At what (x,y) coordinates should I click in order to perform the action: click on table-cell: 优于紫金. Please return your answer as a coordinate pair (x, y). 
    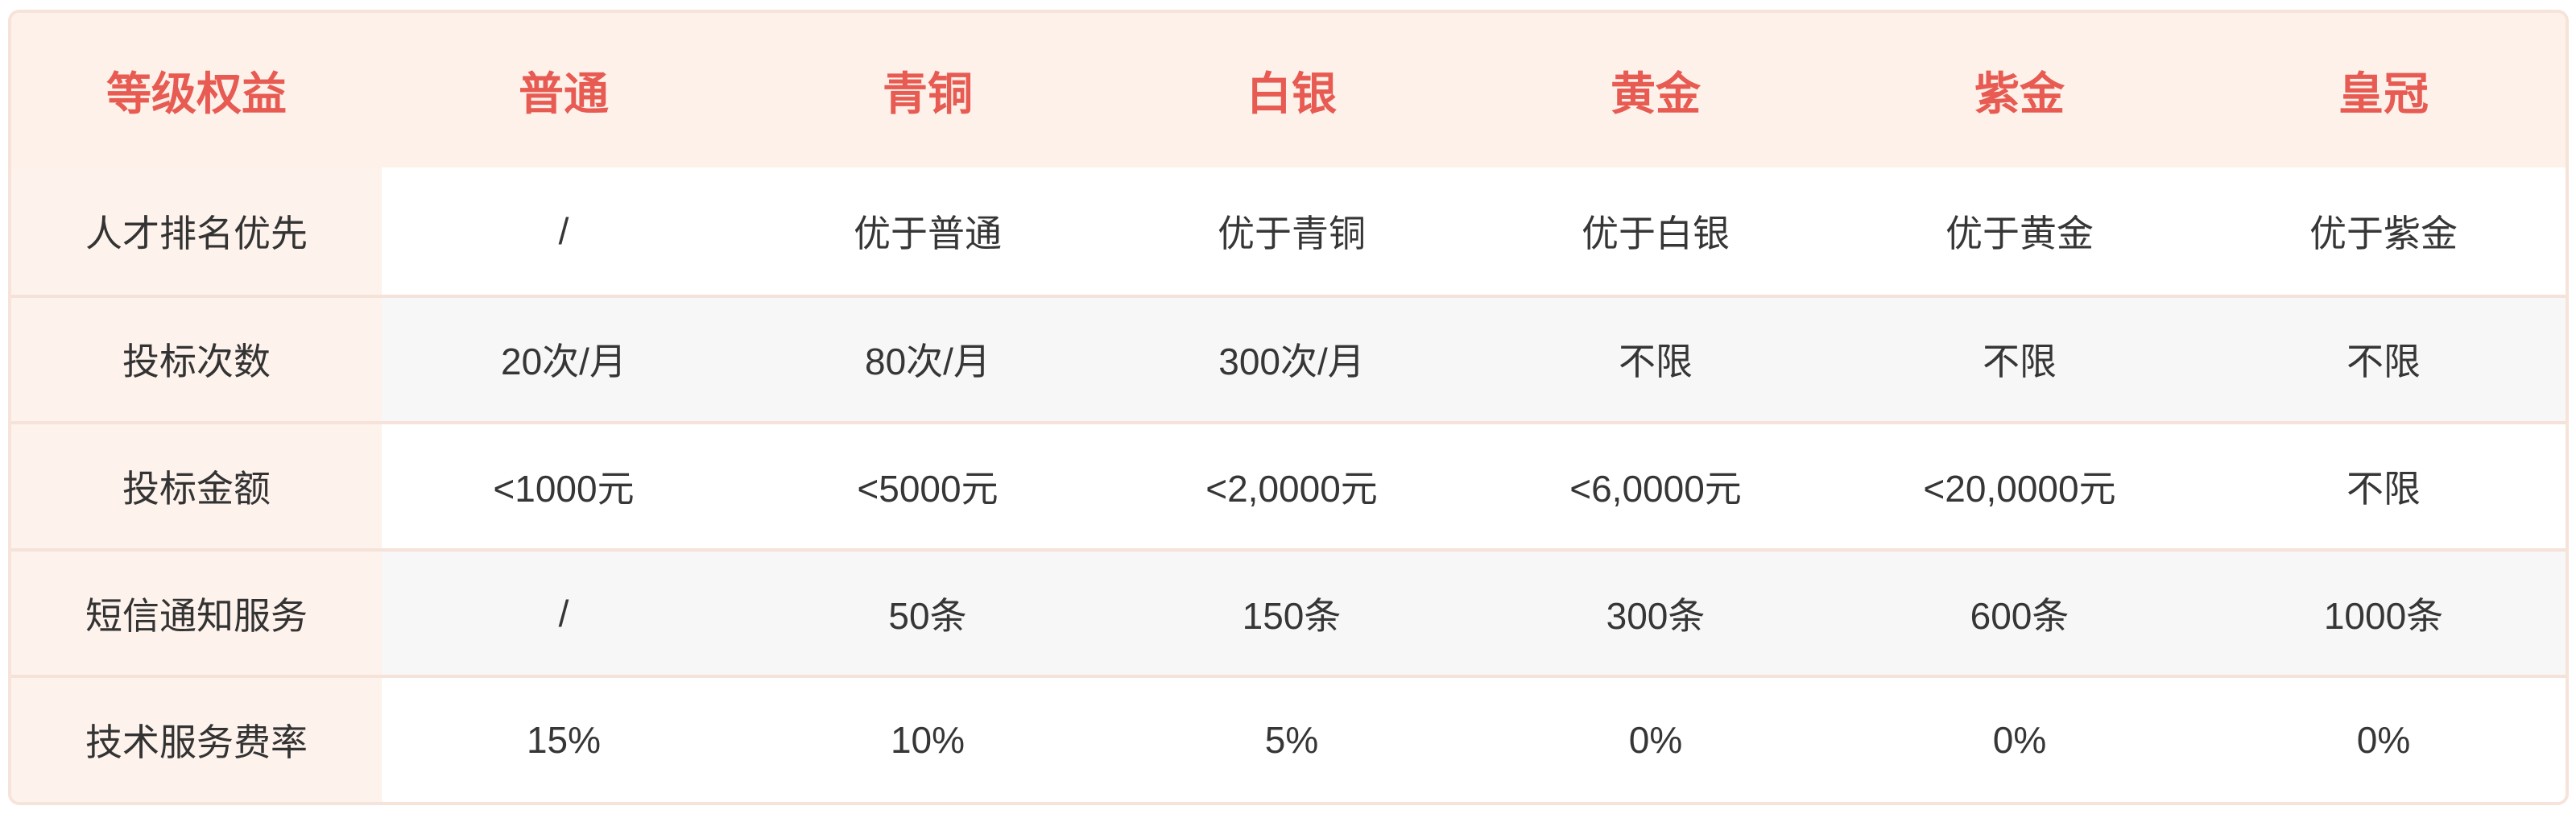
    Looking at the image, I should click on (2384, 231).